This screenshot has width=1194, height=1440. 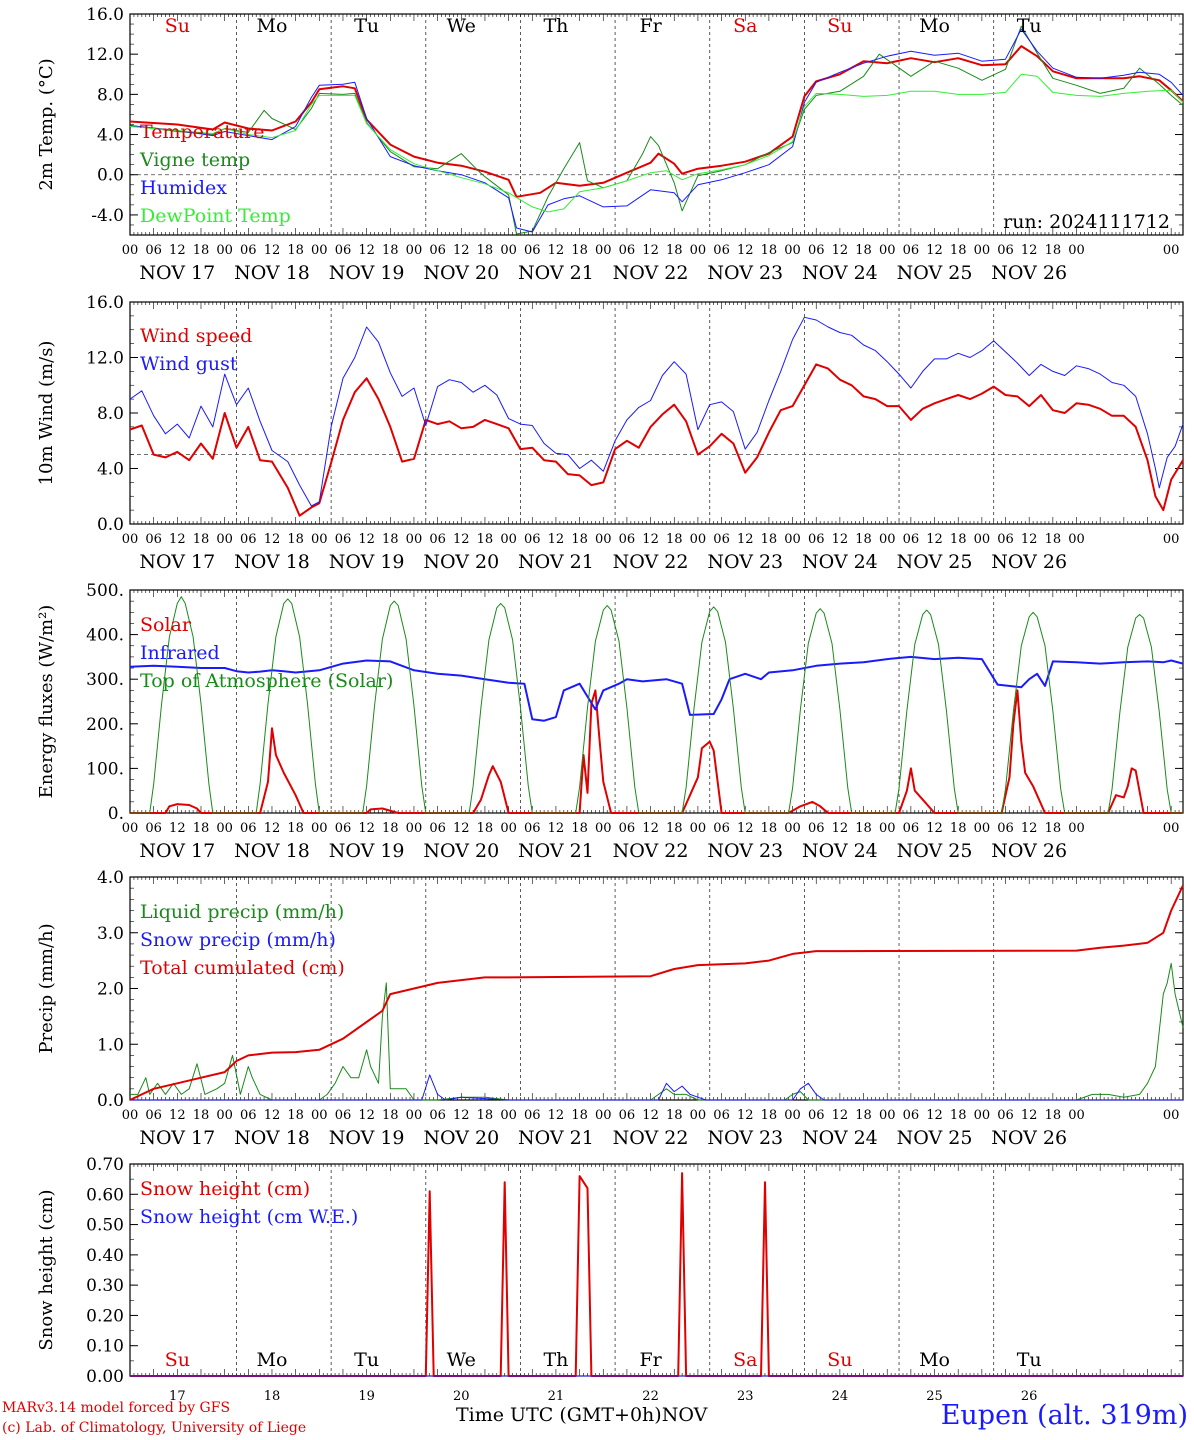 I want to click on model-credit: MARv3.14 model forced by GFS, so click(x=116, y=1408).